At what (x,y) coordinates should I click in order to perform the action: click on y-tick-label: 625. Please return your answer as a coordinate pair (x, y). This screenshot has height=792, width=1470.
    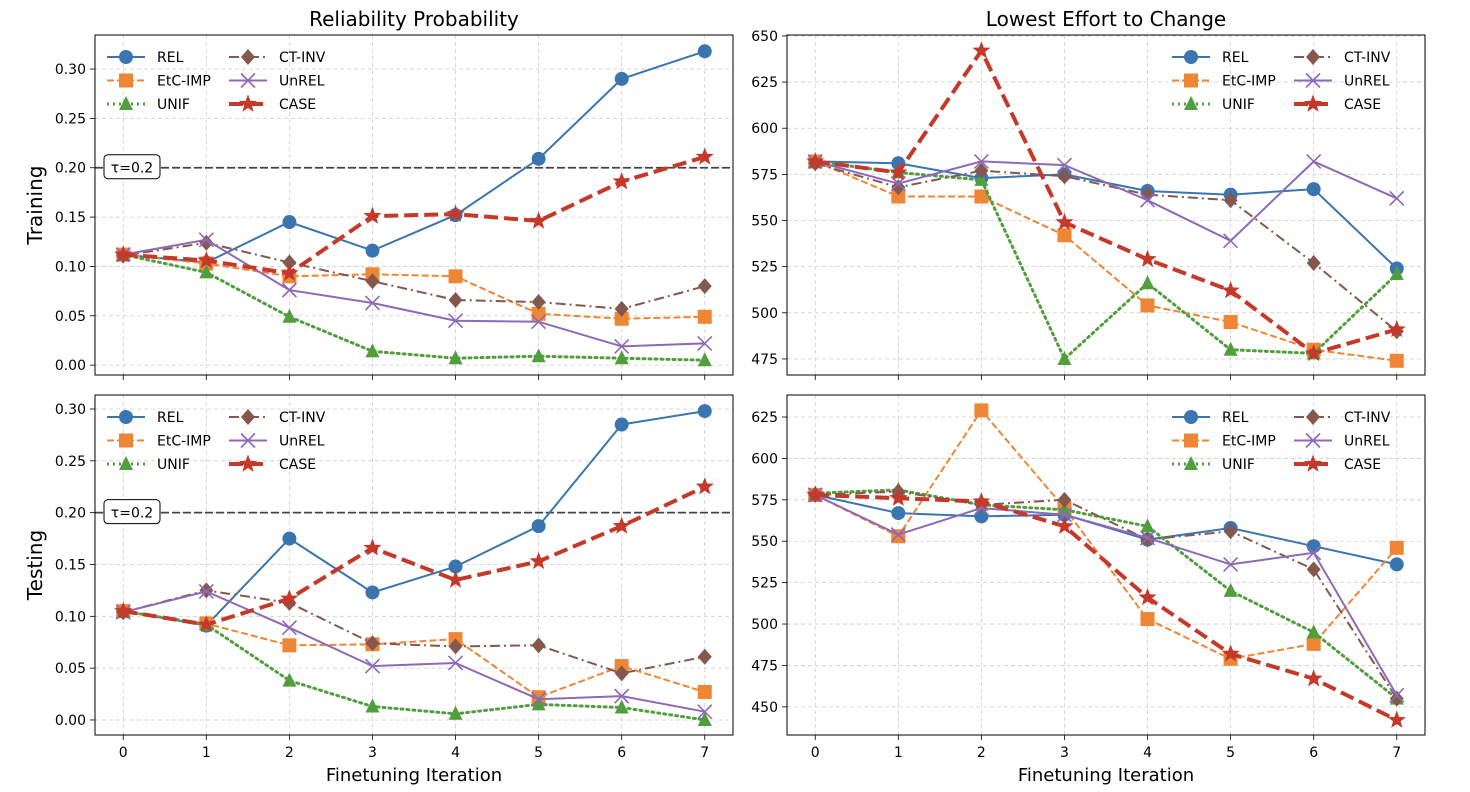
    Looking at the image, I should click on (764, 83).